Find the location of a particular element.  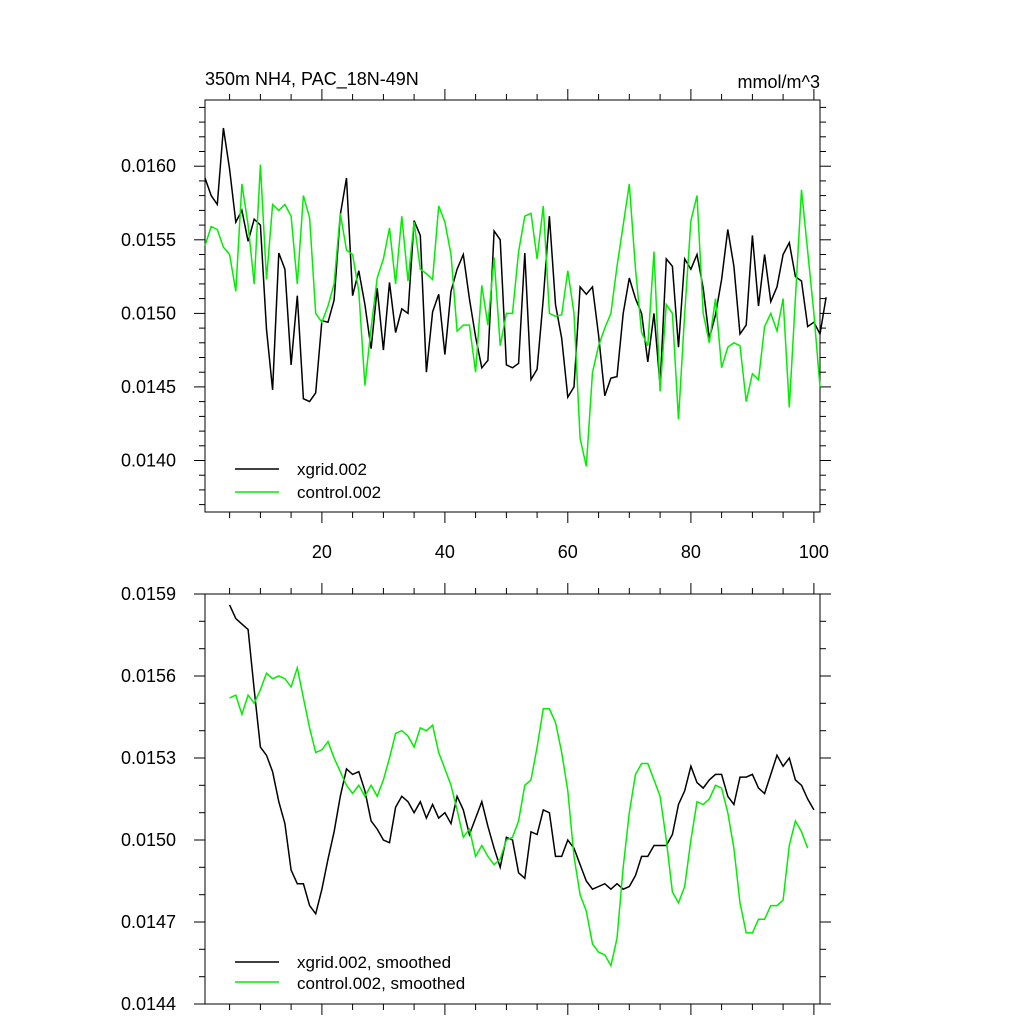

x-tick-label: 80 is located at coordinates (691, 552).